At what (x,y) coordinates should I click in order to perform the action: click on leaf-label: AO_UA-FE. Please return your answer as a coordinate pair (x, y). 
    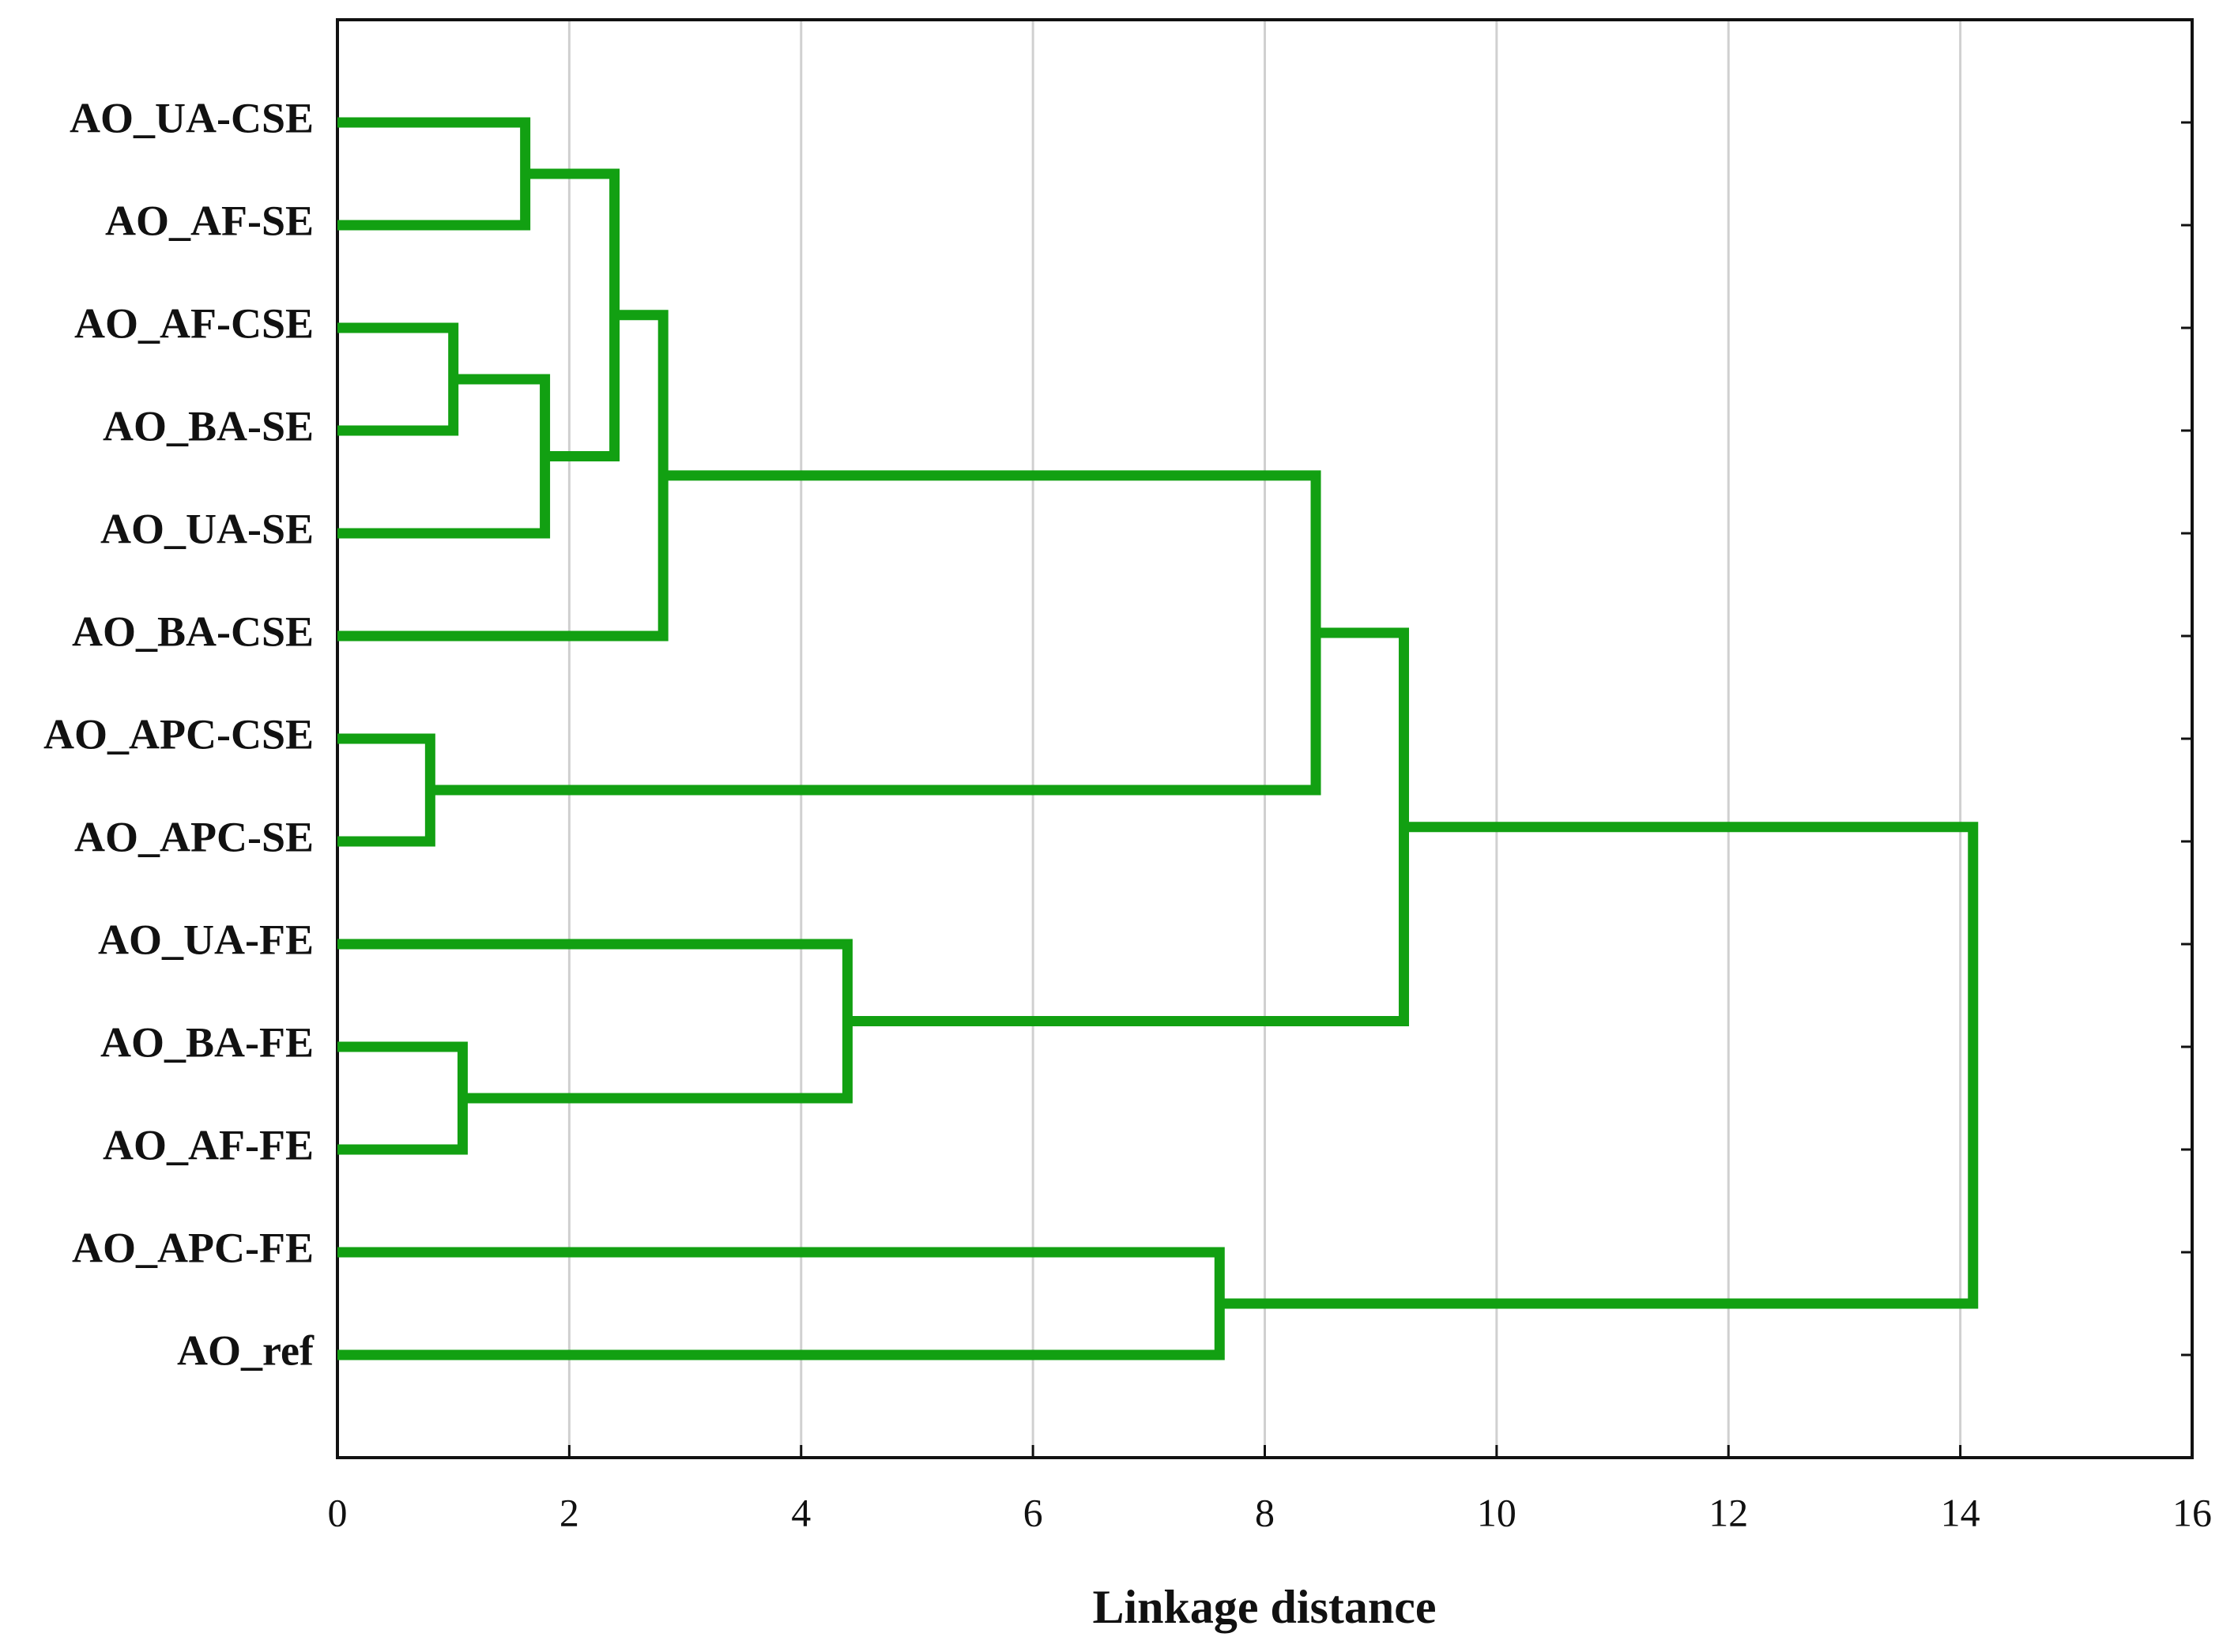
    Looking at the image, I should click on (206, 939).